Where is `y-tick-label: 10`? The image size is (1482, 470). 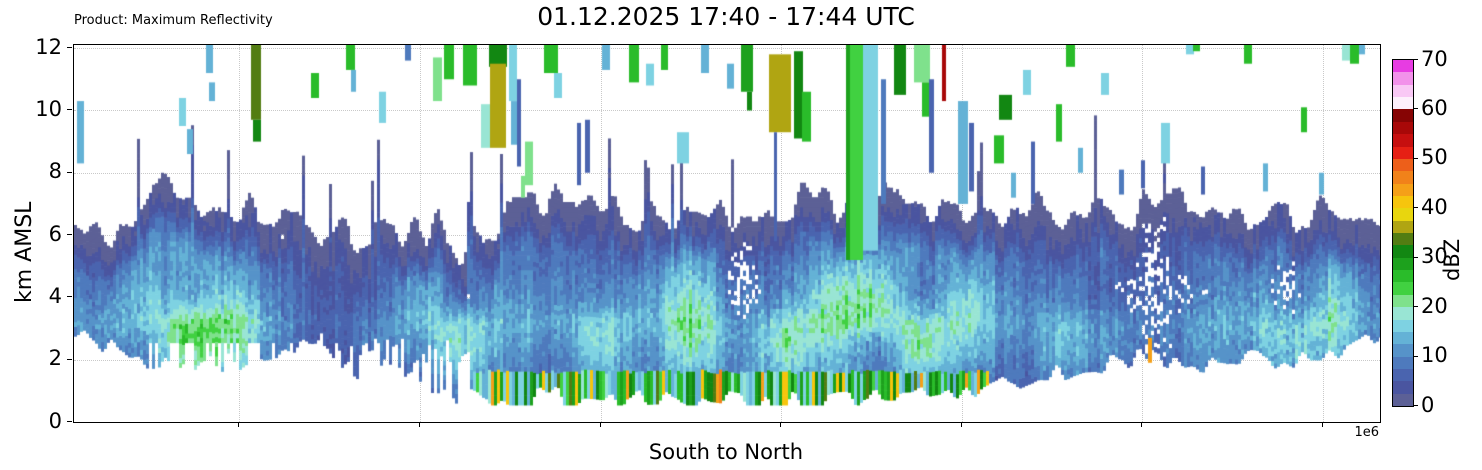
y-tick-label: 10 is located at coordinates (48, 108).